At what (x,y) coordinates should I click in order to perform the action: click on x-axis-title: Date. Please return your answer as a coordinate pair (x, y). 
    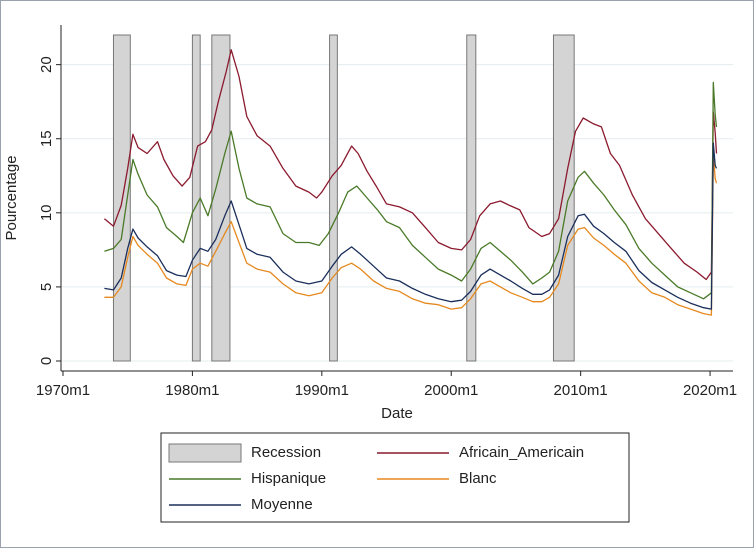
    Looking at the image, I should click on (397, 413).